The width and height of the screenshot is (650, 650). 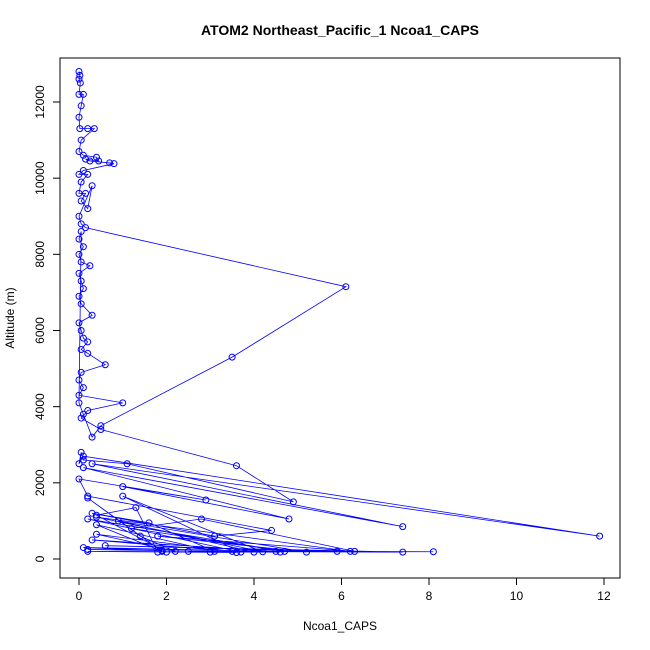 I want to click on y-axis-label: Altitude (m), so click(x=10, y=317).